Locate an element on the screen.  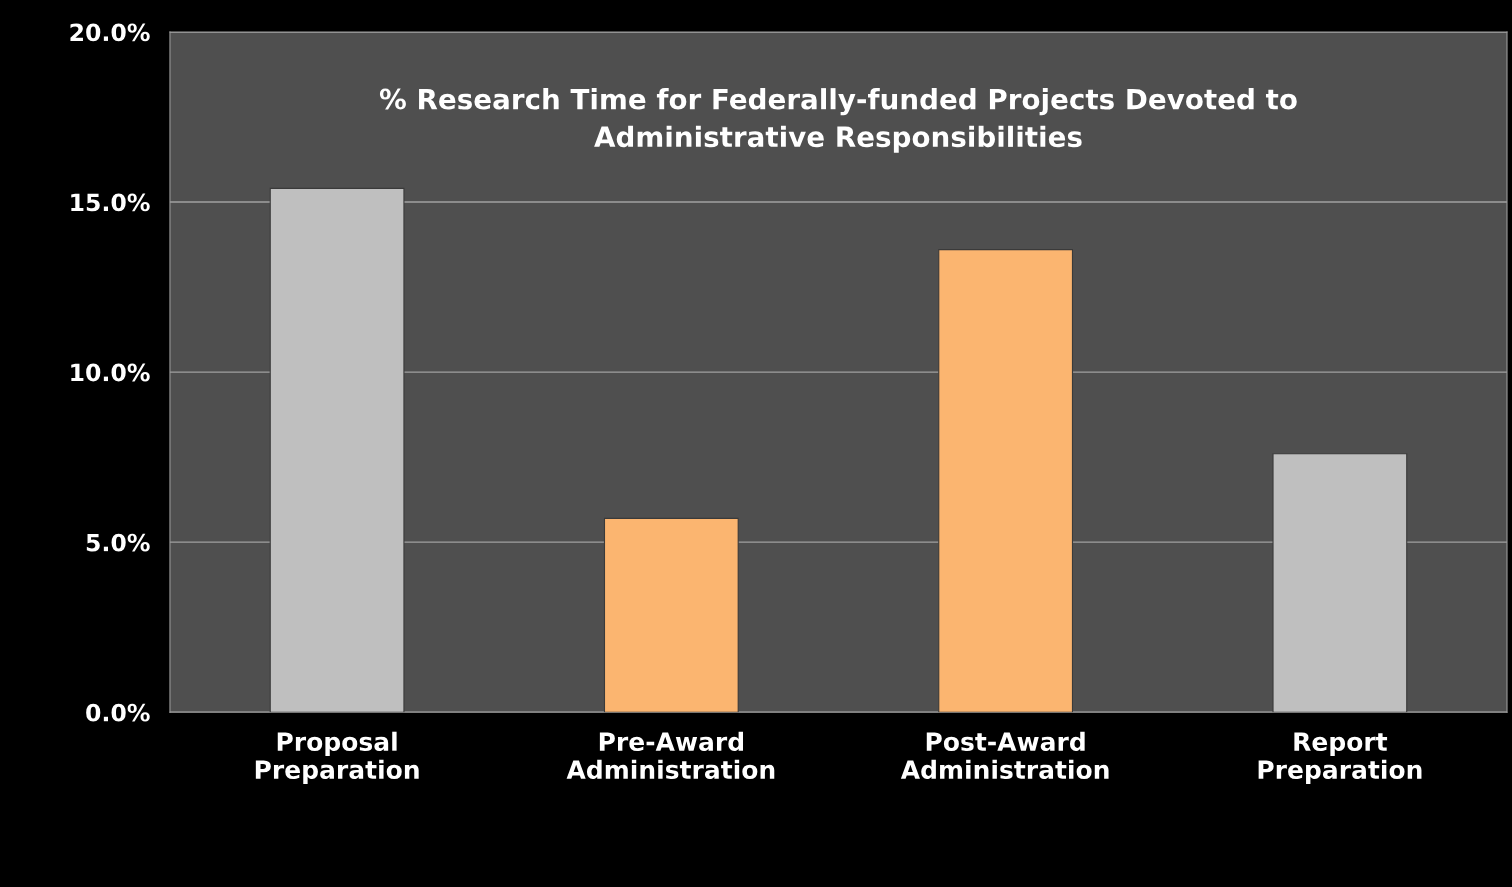
text: % Research Time for Federally-funded Projects Devoted to Administrative Responsibilities is located at coordinates (838, 120).